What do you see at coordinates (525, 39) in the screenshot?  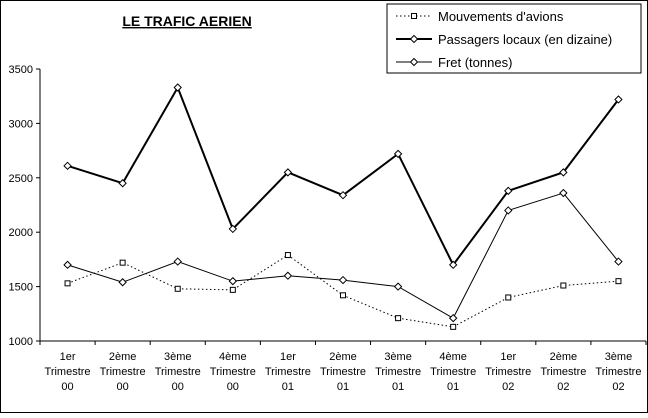 I see `legend-label: Passagers locaux (en dizaine)` at bounding box center [525, 39].